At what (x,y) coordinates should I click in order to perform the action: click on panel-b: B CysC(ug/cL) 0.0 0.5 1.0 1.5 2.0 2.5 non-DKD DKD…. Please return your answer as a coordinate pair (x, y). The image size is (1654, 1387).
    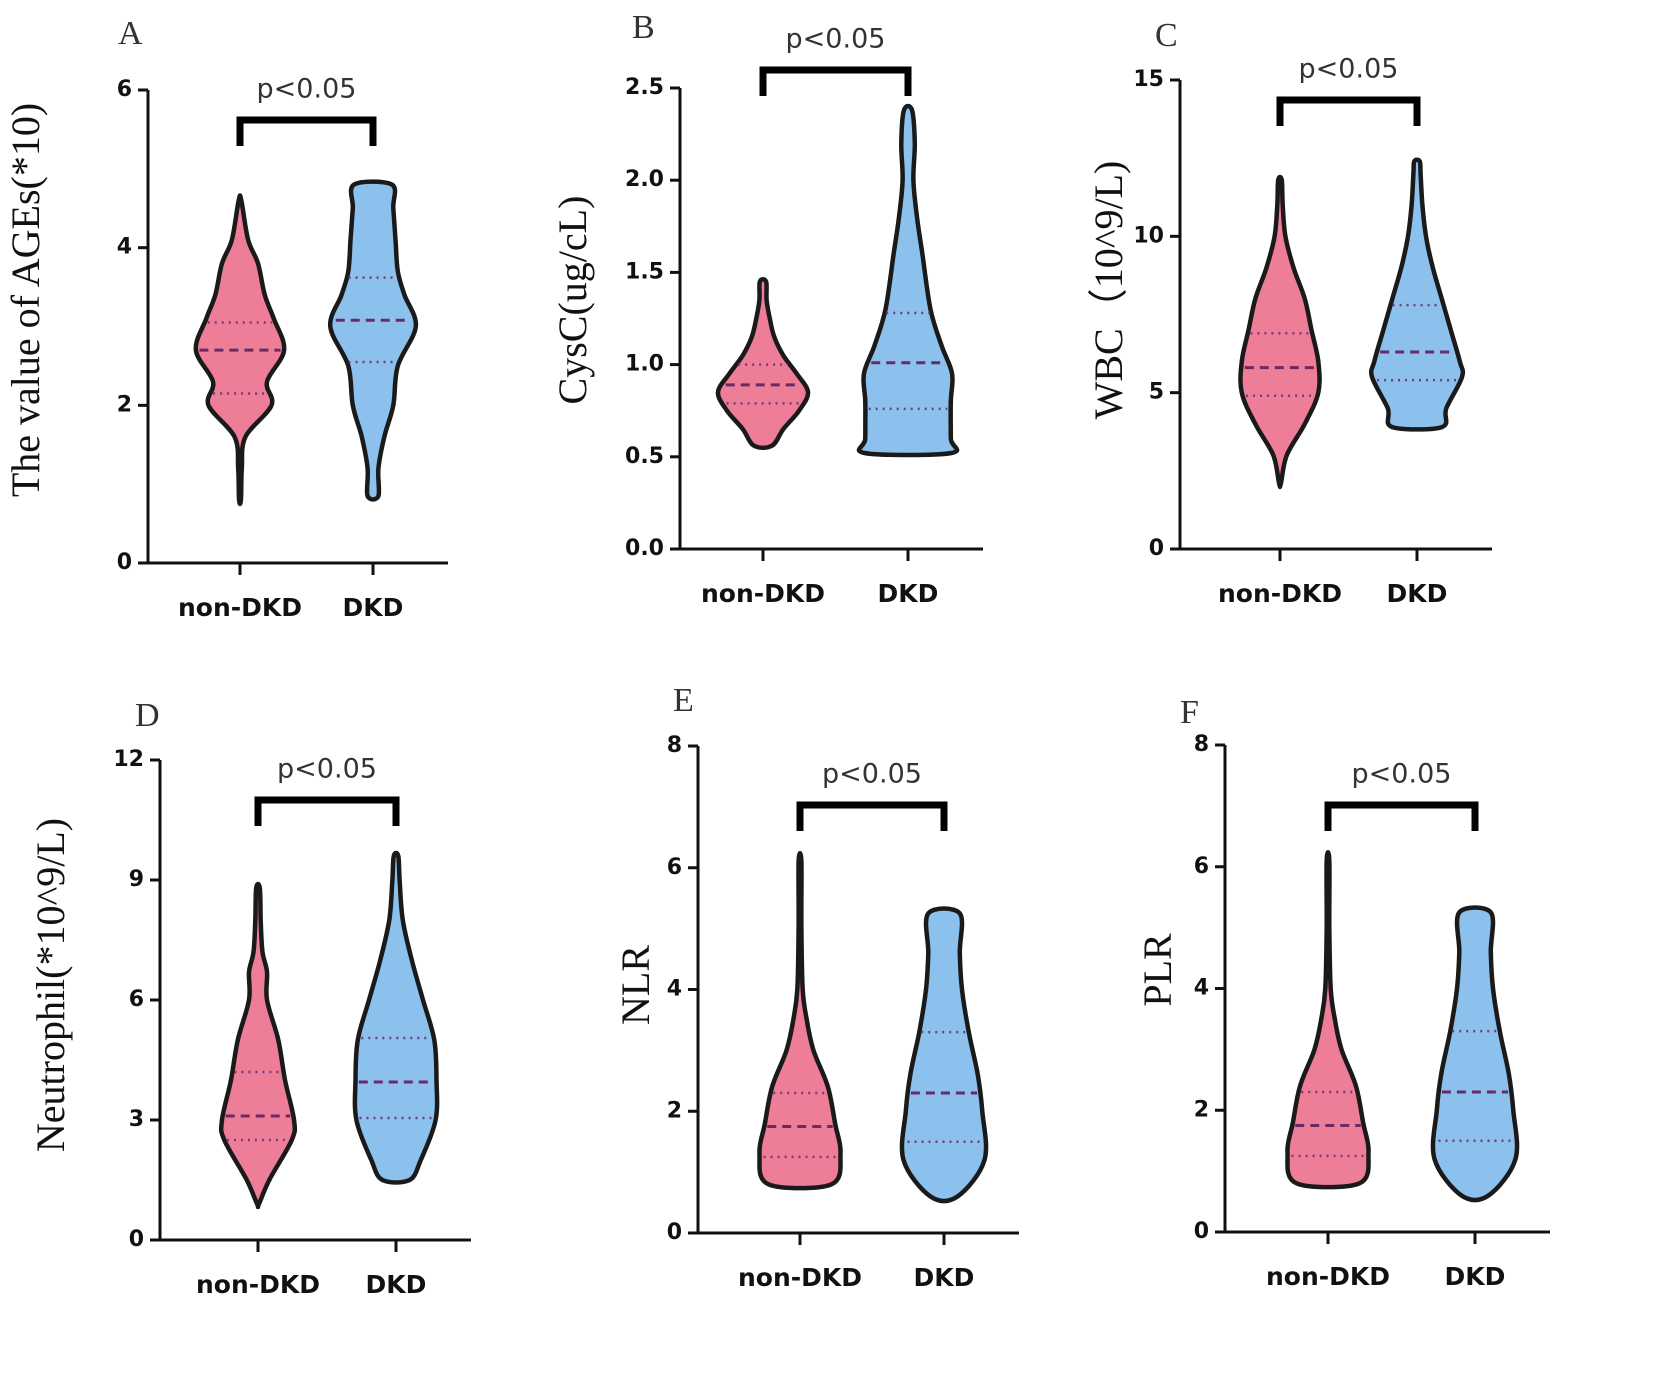
    Looking at the image, I should click on (766, 308).